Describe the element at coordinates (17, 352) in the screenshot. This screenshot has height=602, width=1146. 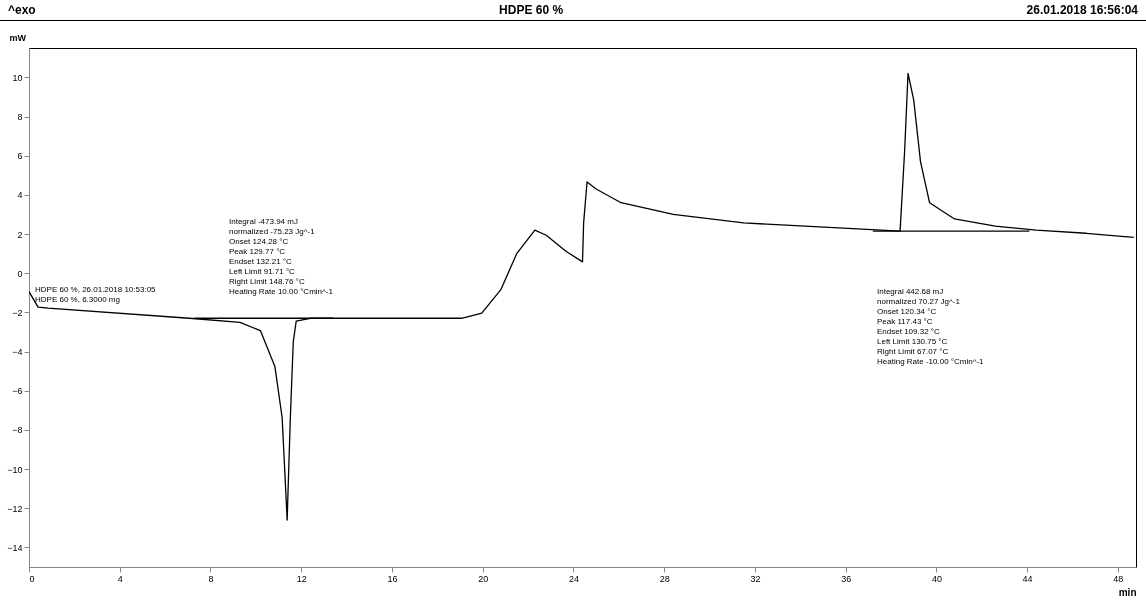
I see `y-tick-label: −4` at that location.